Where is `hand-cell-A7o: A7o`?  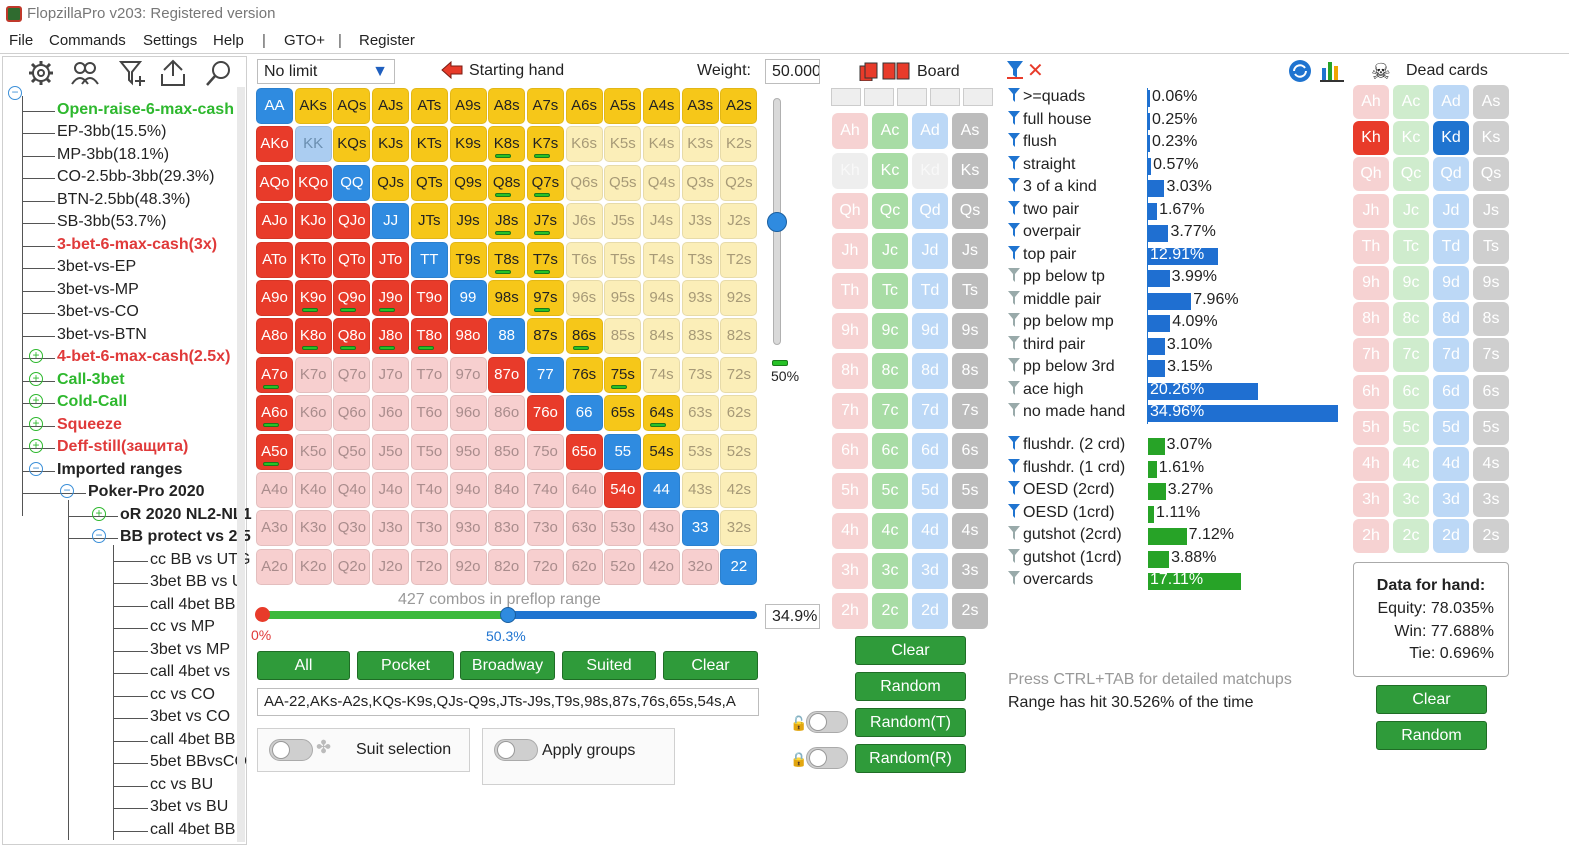
hand-cell-A7o: A7o is located at coordinates (274, 374).